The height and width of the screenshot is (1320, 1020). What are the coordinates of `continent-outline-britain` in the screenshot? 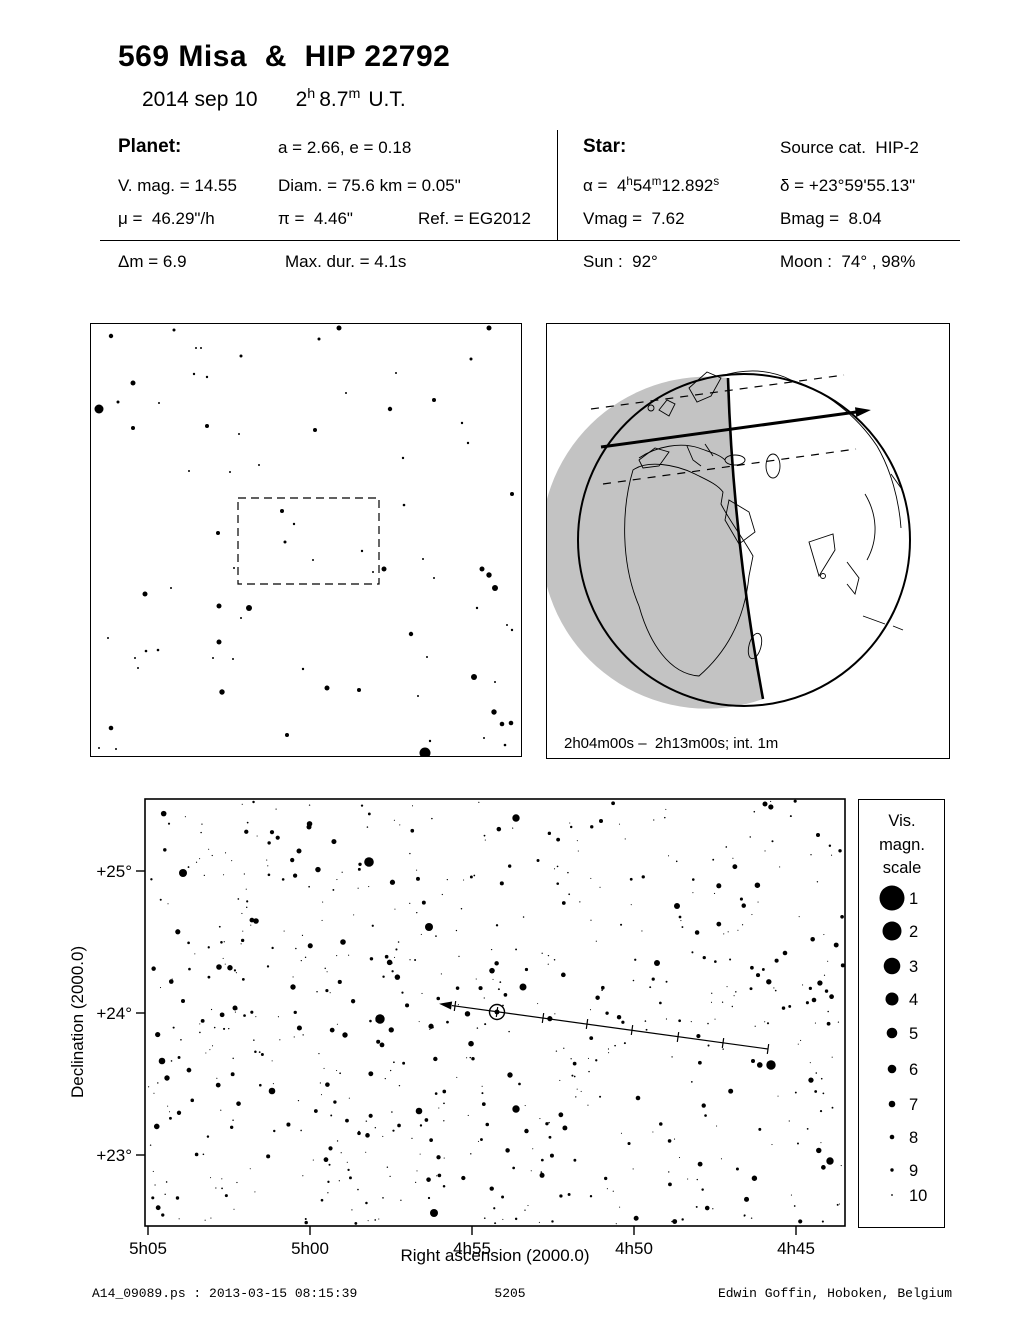 It's located at (667, 408).